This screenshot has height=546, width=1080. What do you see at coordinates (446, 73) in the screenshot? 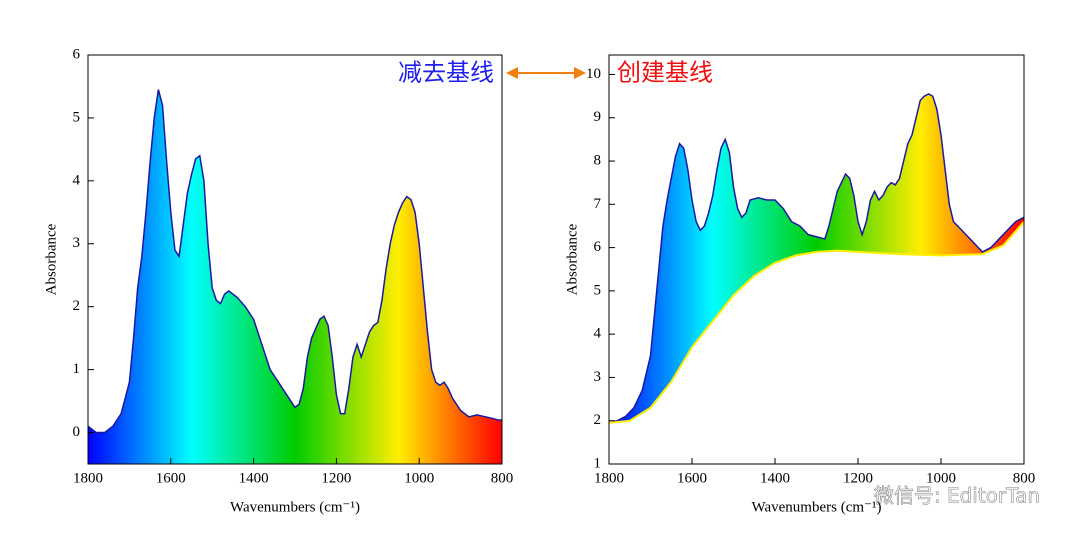
I see `annotation: 减去基线` at bounding box center [446, 73].